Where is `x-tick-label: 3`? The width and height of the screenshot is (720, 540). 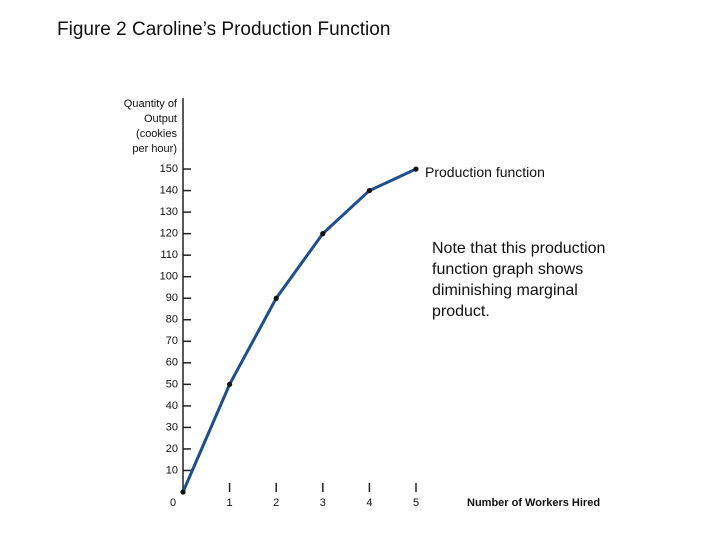
x-tick-label: 3 is located at coordinates (323, 503).